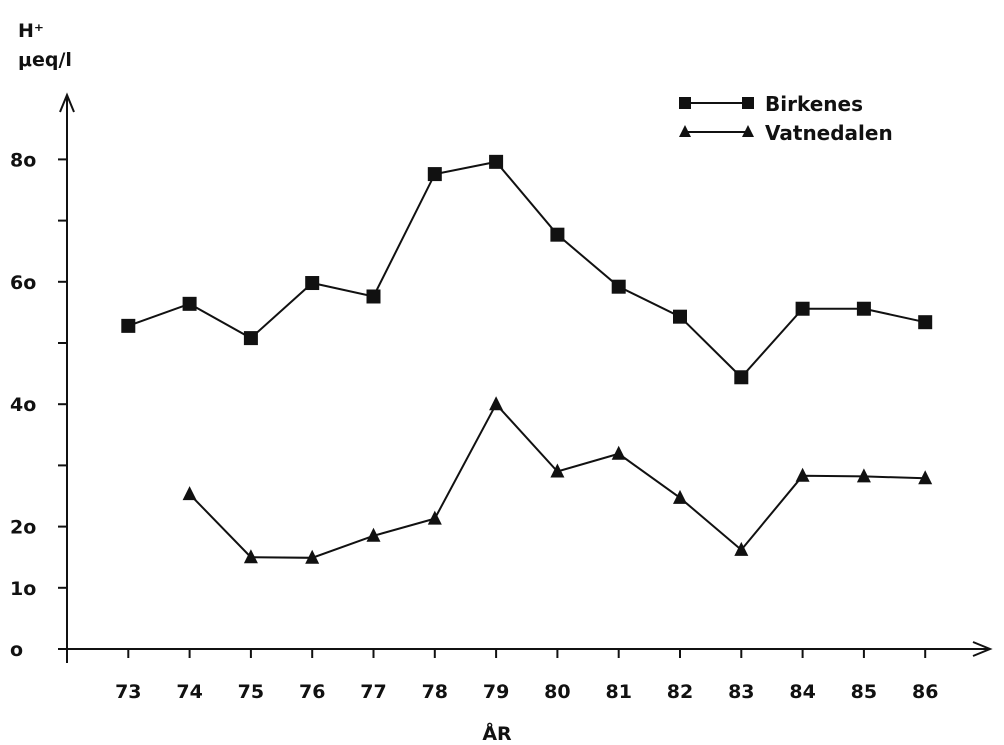 The image size is (1004, 745). What do you see at coordinates (16, 650) in the screenshot?
I see `y-tick-label: o` at bounding box center [16, 650].